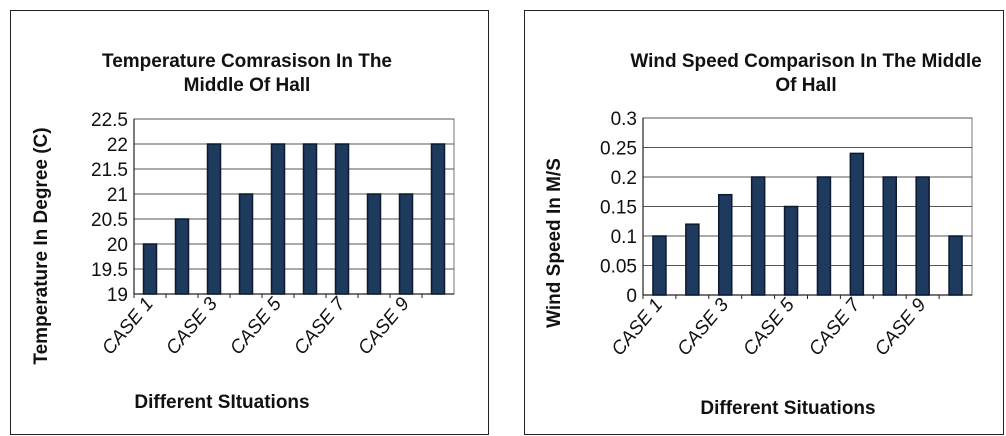 This screenshot has width=1006, height=436. Describe the element at coordinates (624, 237) in the screenshot. I see `y-tick-label: 0.1` at that location.